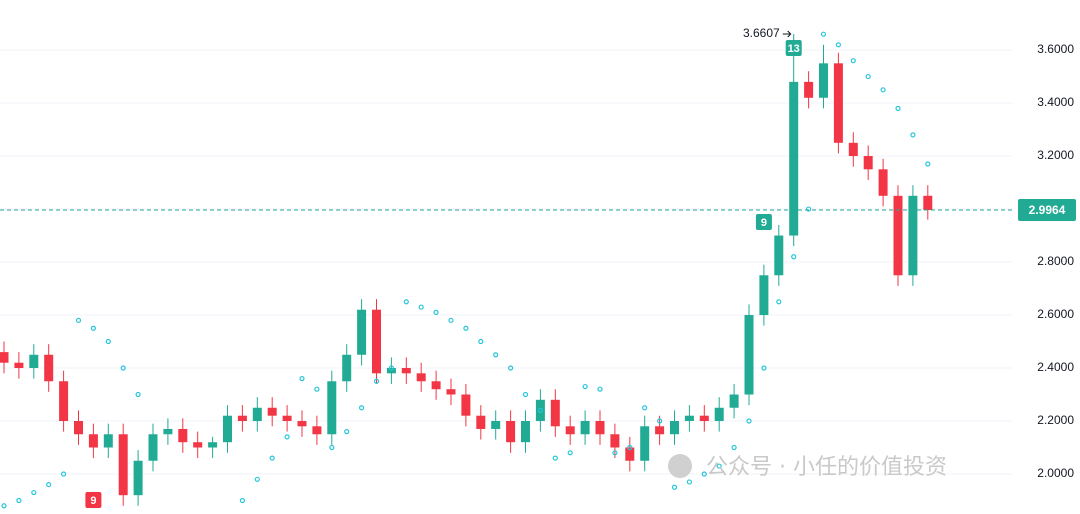 The width and height of the screenshot is (1080, 514). Describe the element at coordinates (761, 33) in the screenshot. I see `max-price-label: 3.6607` at that location.